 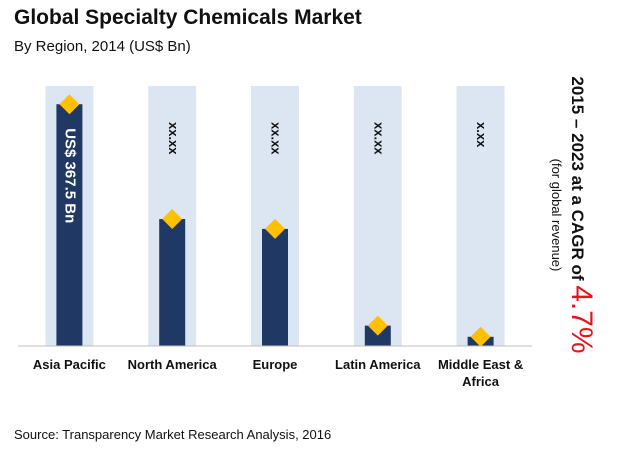 I want to click on data-label: US$ 367.5 Bn, so click(x=69, y=175).